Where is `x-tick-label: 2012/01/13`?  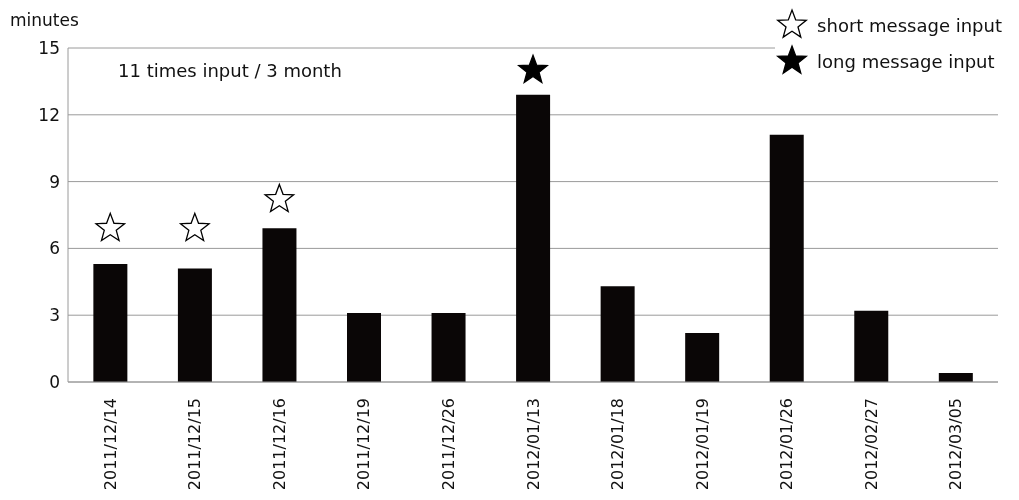
x-tick-label: 2012/01/13 is located at coordinates (533, 444).